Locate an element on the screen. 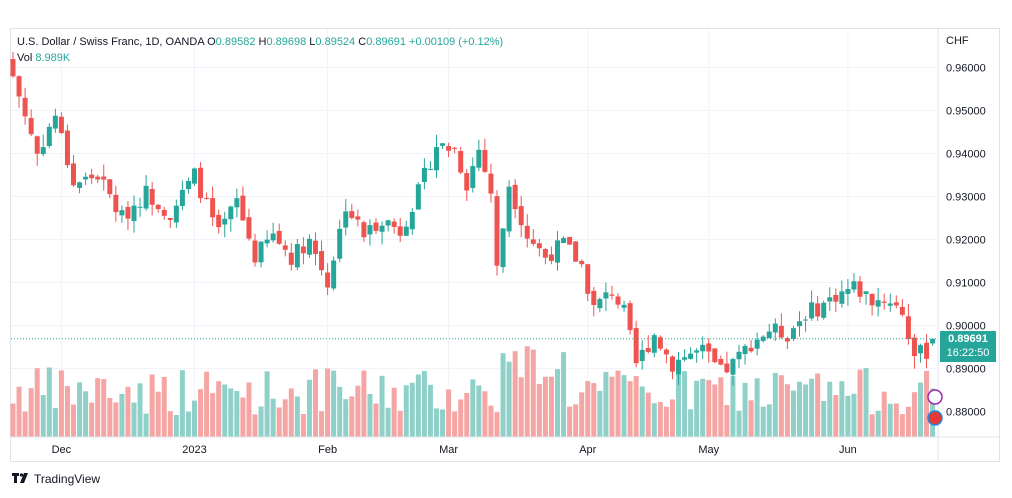 This screenshot has height=498, width=1012. y-tick-label: 0.96000 is located at coordinates (966, 69).